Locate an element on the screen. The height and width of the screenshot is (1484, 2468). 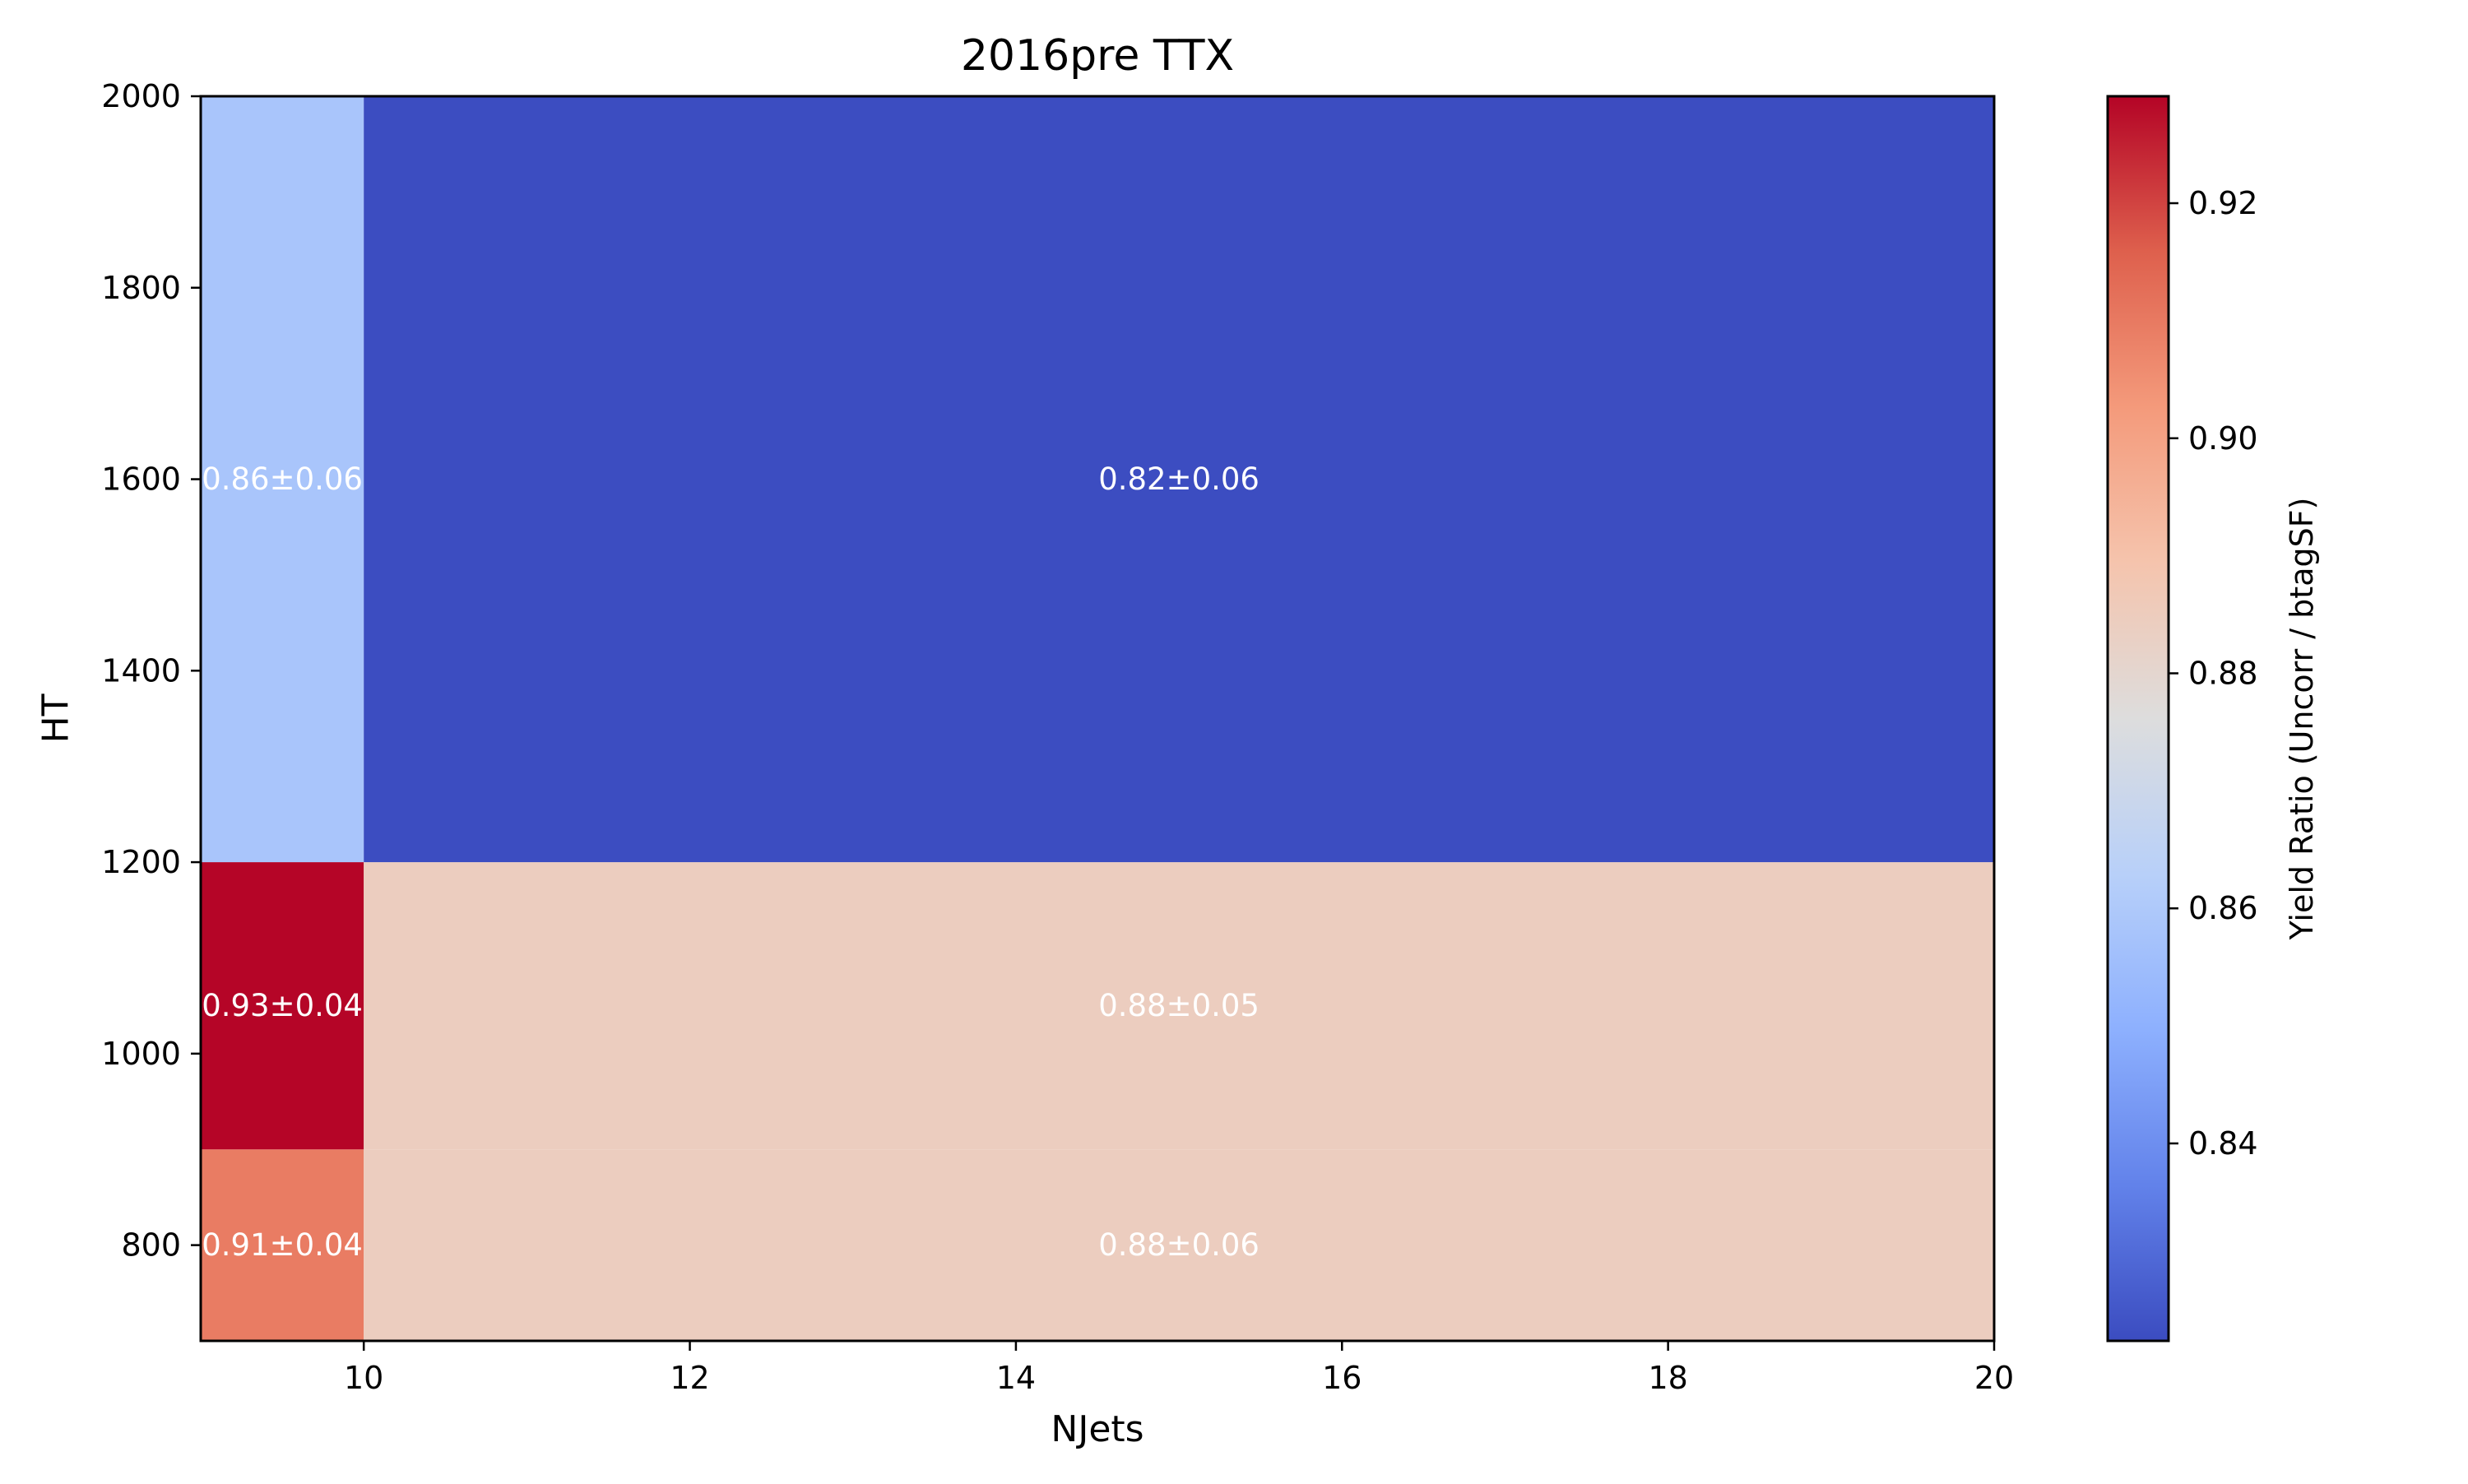
chart-title: 2016pre TTX is located at coordinates (1097, 56).